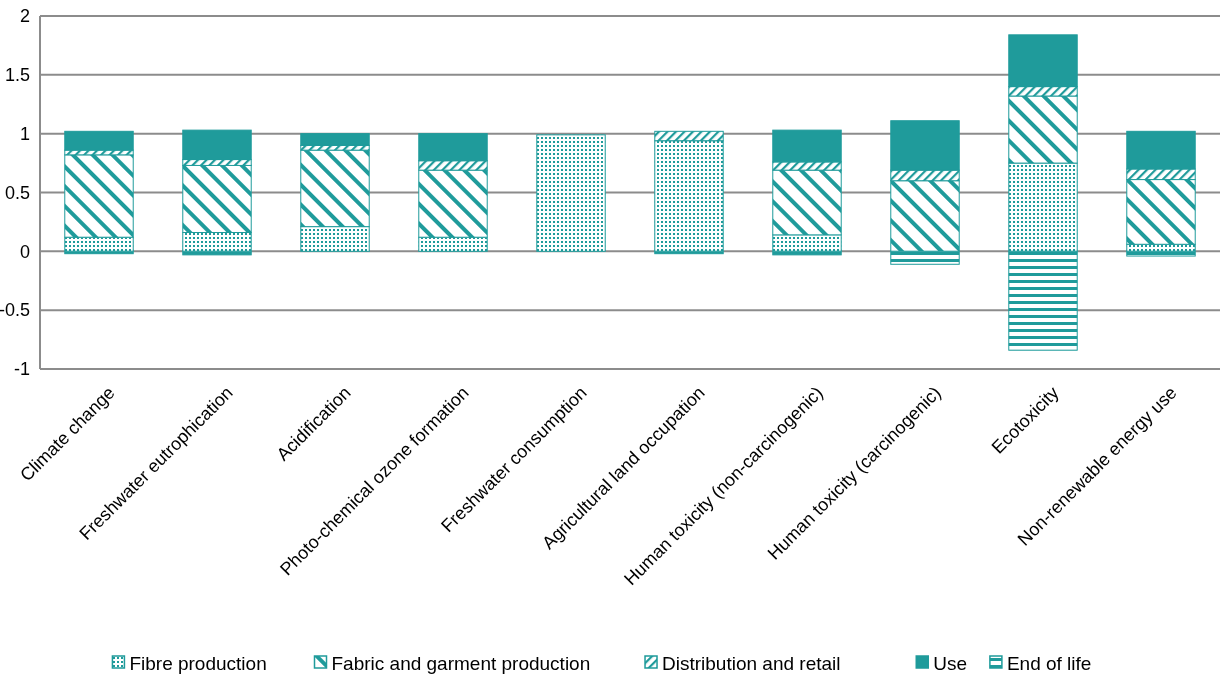  I want to click on legend-label: Fibre production, so click(198, 663).